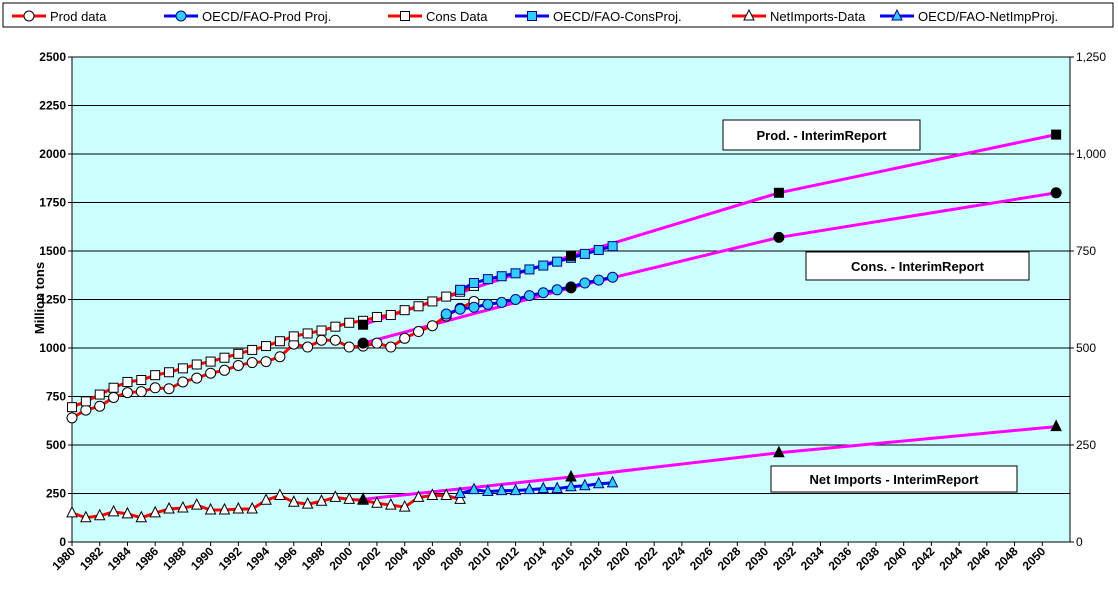 The image size is (1118, 602). Describe the element at coordinates (562, 558) in the screenshot. I see `x-tick-label: 2016` at that location.